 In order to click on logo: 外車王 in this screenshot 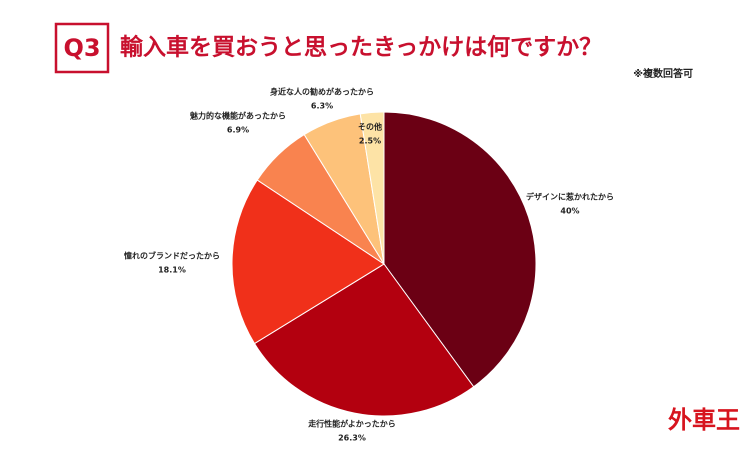, I will do `click(704, 420)`.